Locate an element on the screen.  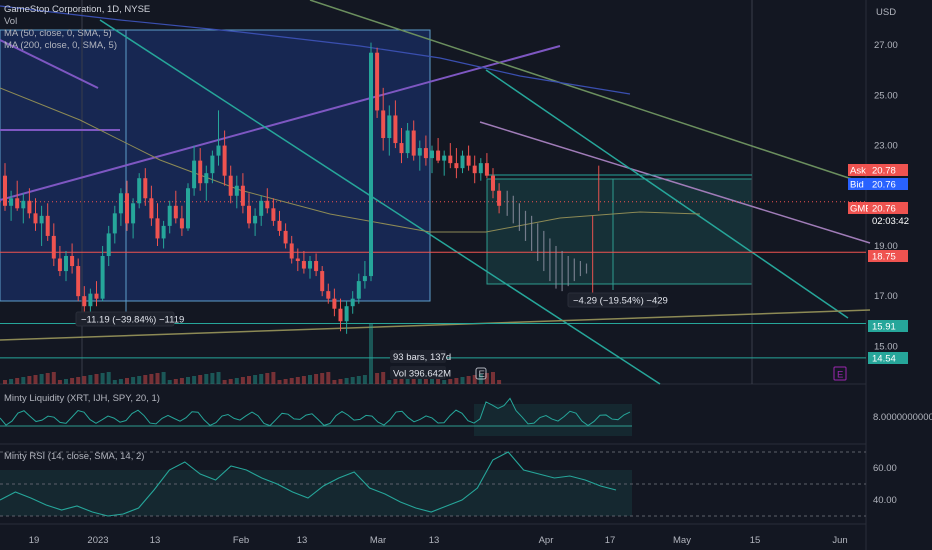
price-tick-label: 17.00 is located at coordinates (886, 296).